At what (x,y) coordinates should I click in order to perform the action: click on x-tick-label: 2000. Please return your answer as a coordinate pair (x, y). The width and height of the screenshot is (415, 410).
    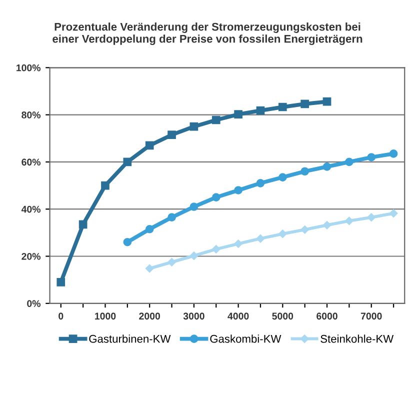
    Looking at the image, I should click on (149, 316).